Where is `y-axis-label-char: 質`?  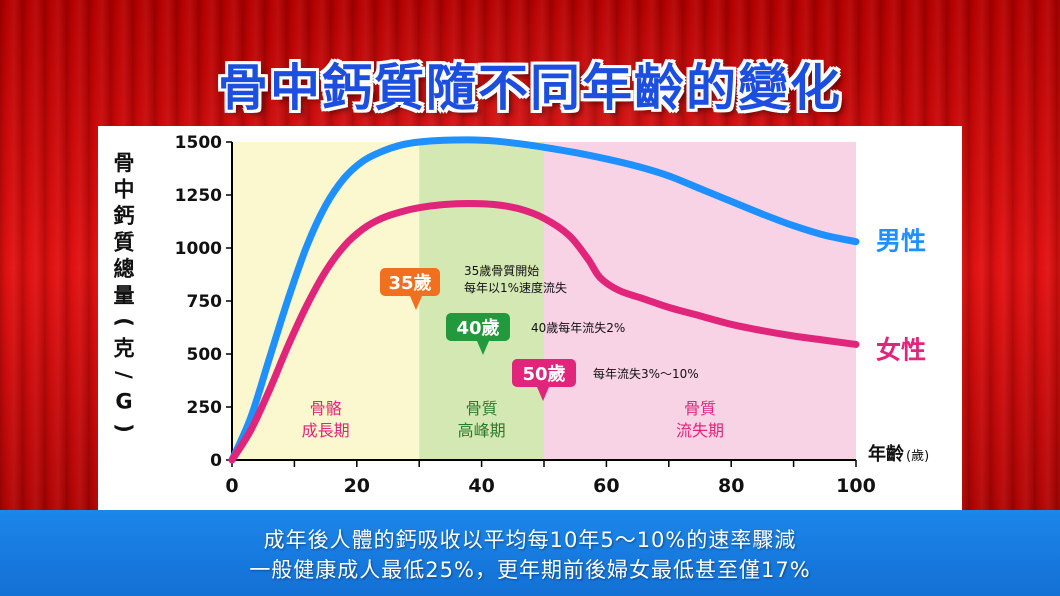
y-axis-label-char: 質 is located at coordinates (124, 243).